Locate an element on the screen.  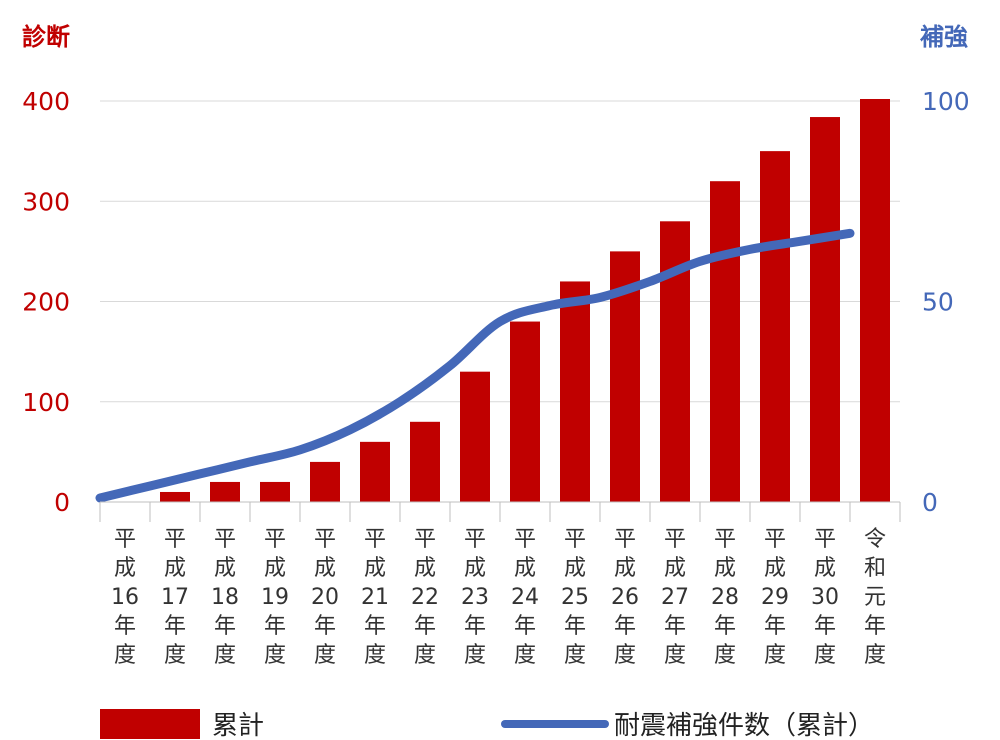
right-tick-label: 50 is located at coordinates (938, 302).